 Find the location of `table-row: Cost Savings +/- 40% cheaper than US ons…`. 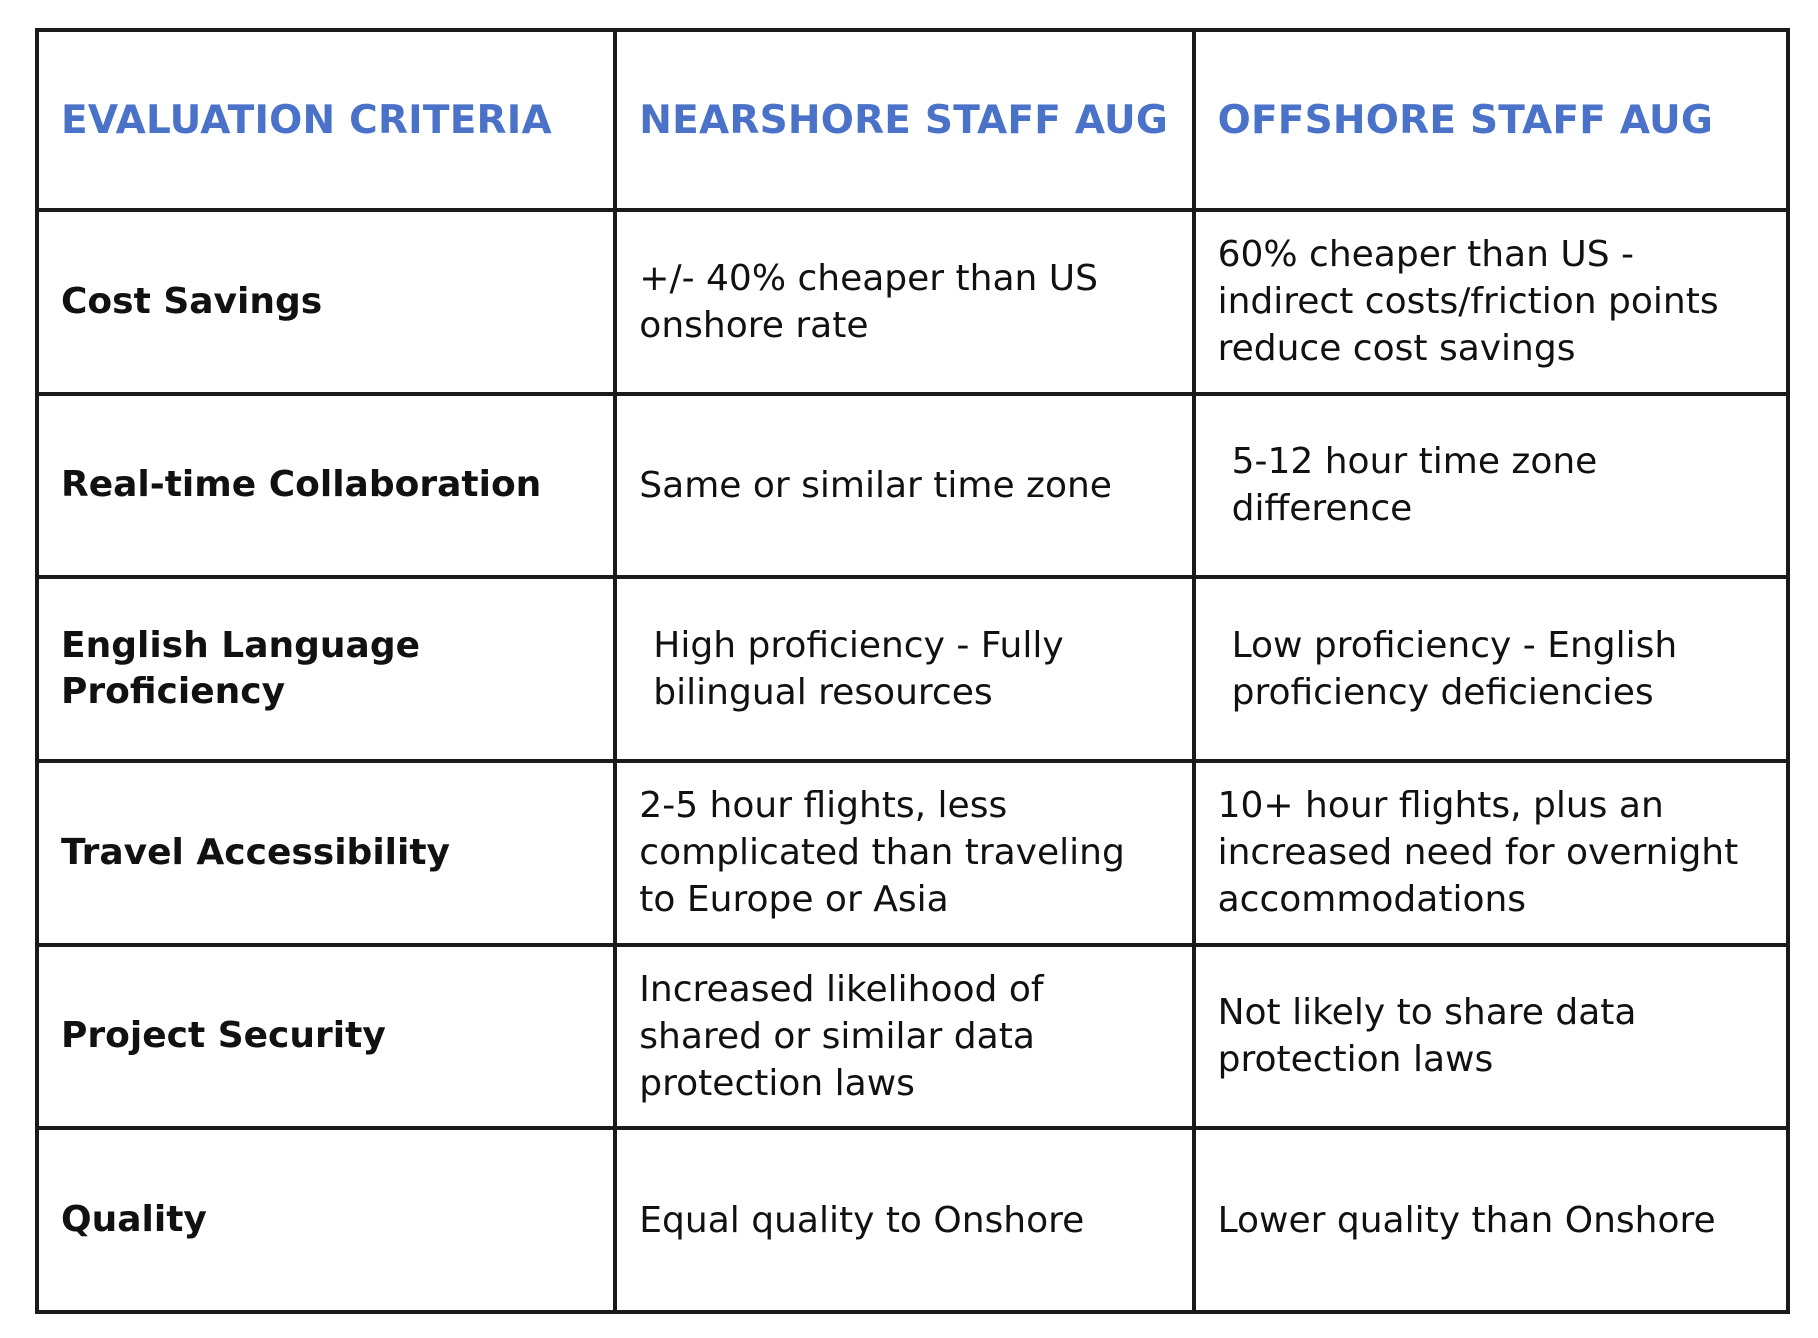

table-row: Cost Savings +/- 40% cheaper than US ons… is located at coordinates (912, 302).